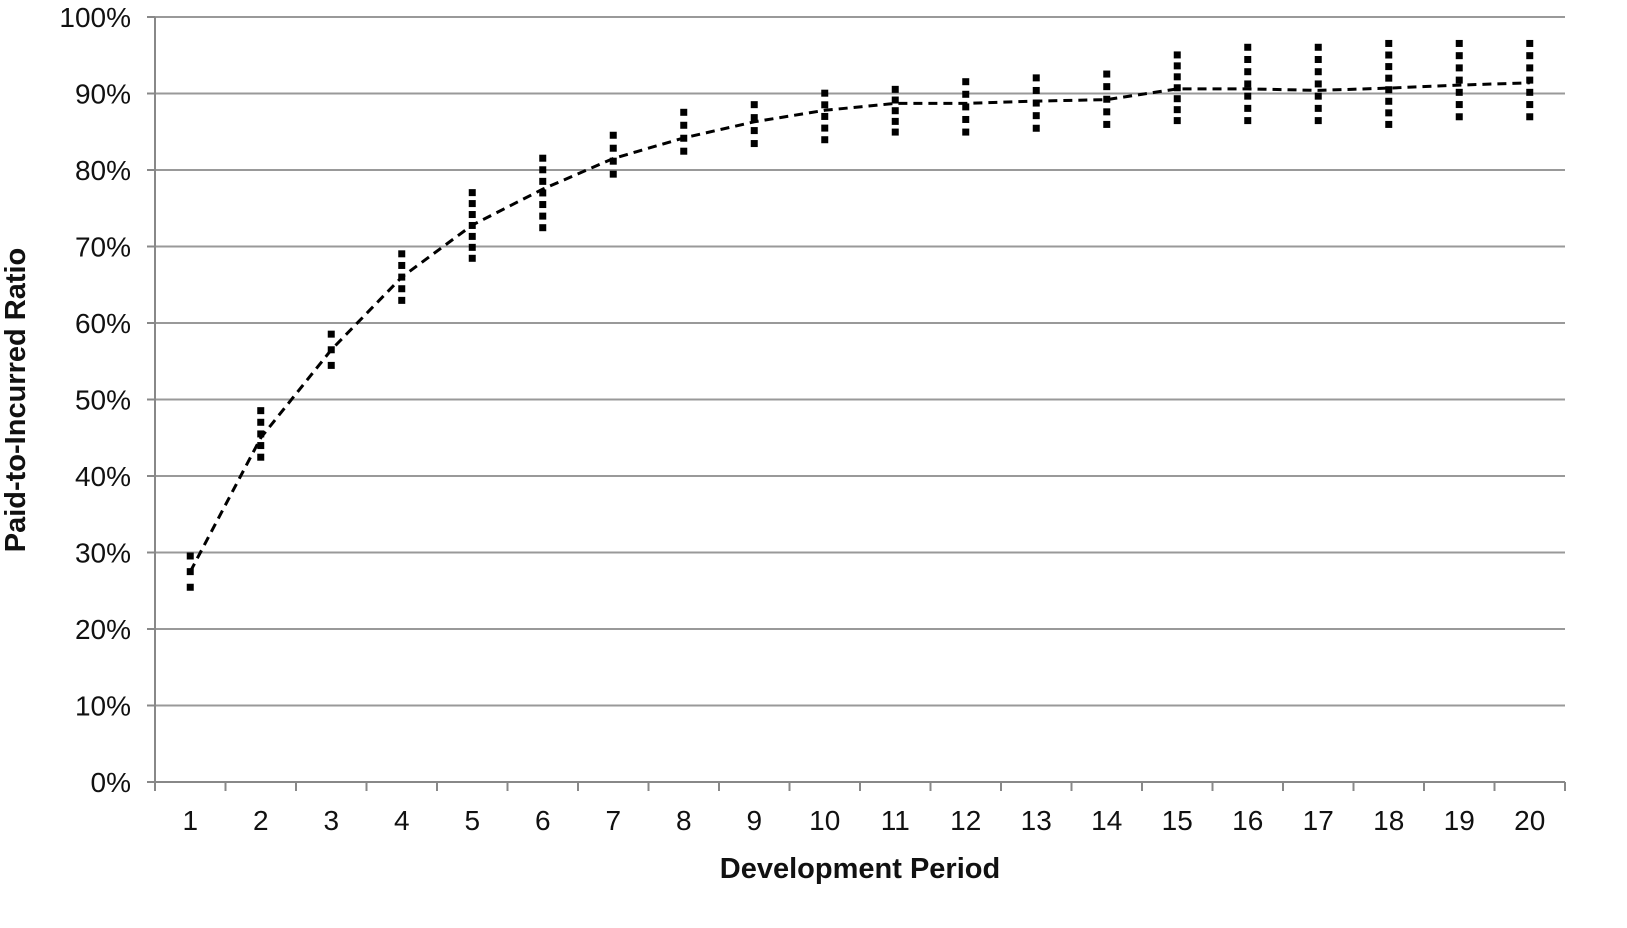 The height and width of the screenshot is (928, 1627). What do you see at coordinates (103, 553) in the screenshot?
I see `y-tick-label: 30%` at bounding box center [103, 553].